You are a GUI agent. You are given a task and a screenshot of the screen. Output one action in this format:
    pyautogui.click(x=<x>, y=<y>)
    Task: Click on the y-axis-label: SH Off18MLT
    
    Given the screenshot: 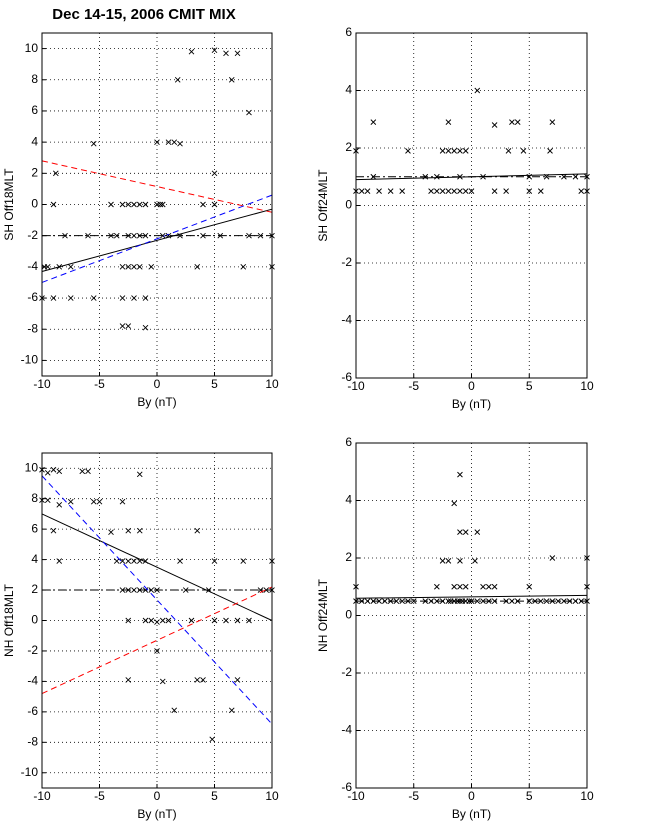 What is the action you would take?
    pyautogui.click(x=9, y=204)
    